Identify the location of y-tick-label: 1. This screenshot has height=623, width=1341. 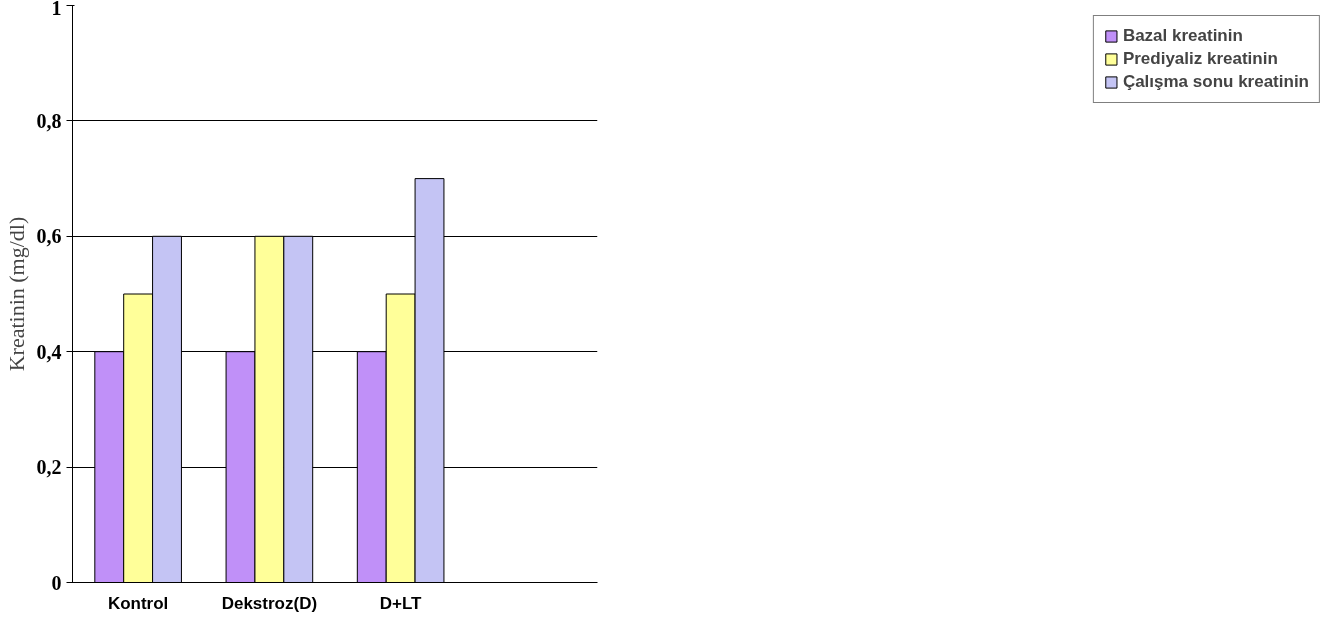
(56, 9).